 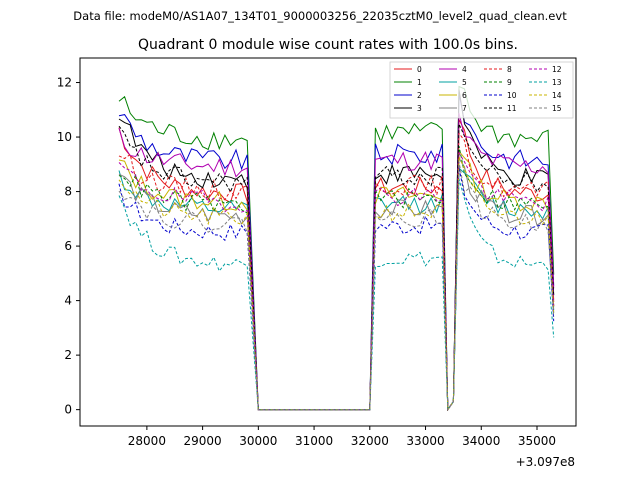 What do you see at coordinates (545, 462) in the screenshot?
I see `x-offset-label: +3.097e8` at bounding box center [545, 462].